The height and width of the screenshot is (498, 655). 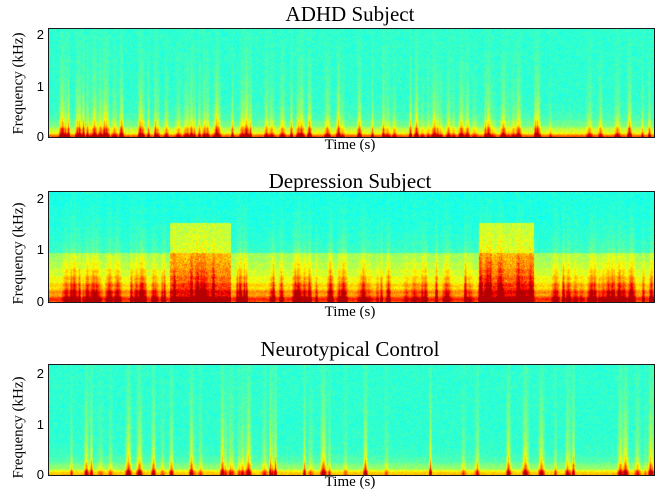 I want to click on chart-title: Neurotypical Control, so click(x=350, y=349).